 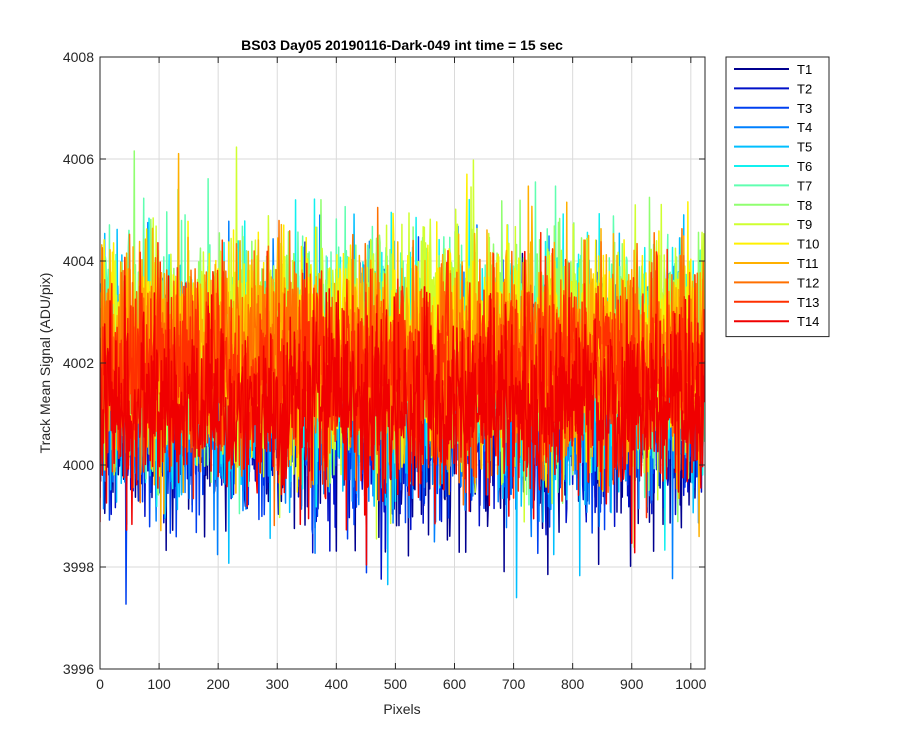 I want to click on x-tick-label: 200, so click(x=218, y=684).